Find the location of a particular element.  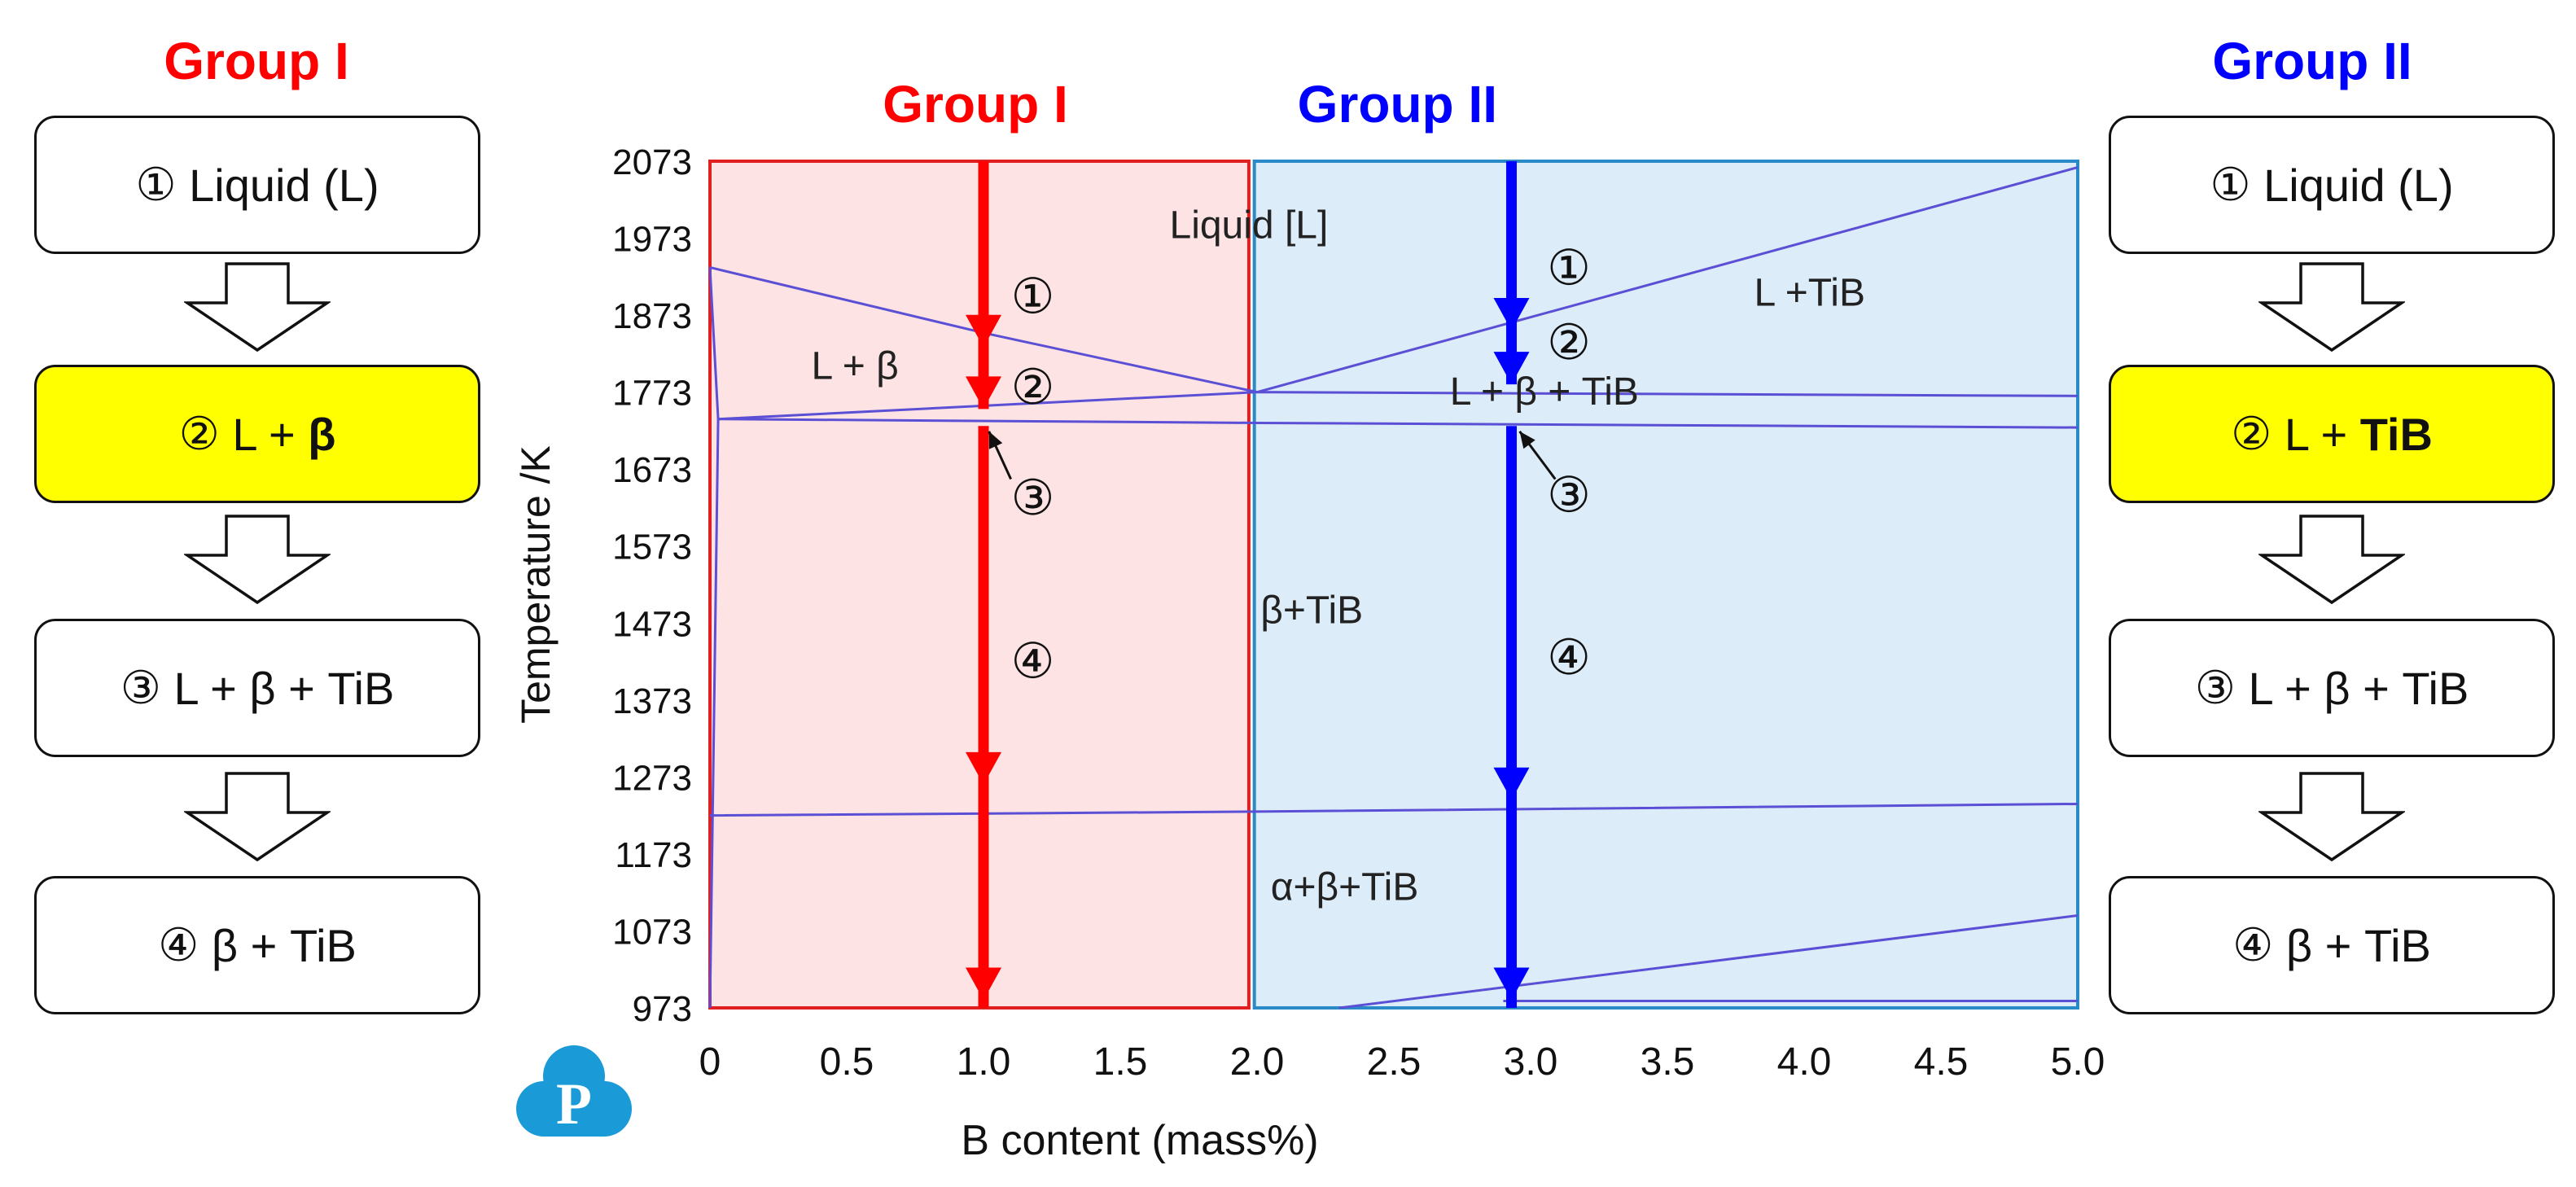

x-tick-label: 3.0 is located at coordinates (1531, 1062).